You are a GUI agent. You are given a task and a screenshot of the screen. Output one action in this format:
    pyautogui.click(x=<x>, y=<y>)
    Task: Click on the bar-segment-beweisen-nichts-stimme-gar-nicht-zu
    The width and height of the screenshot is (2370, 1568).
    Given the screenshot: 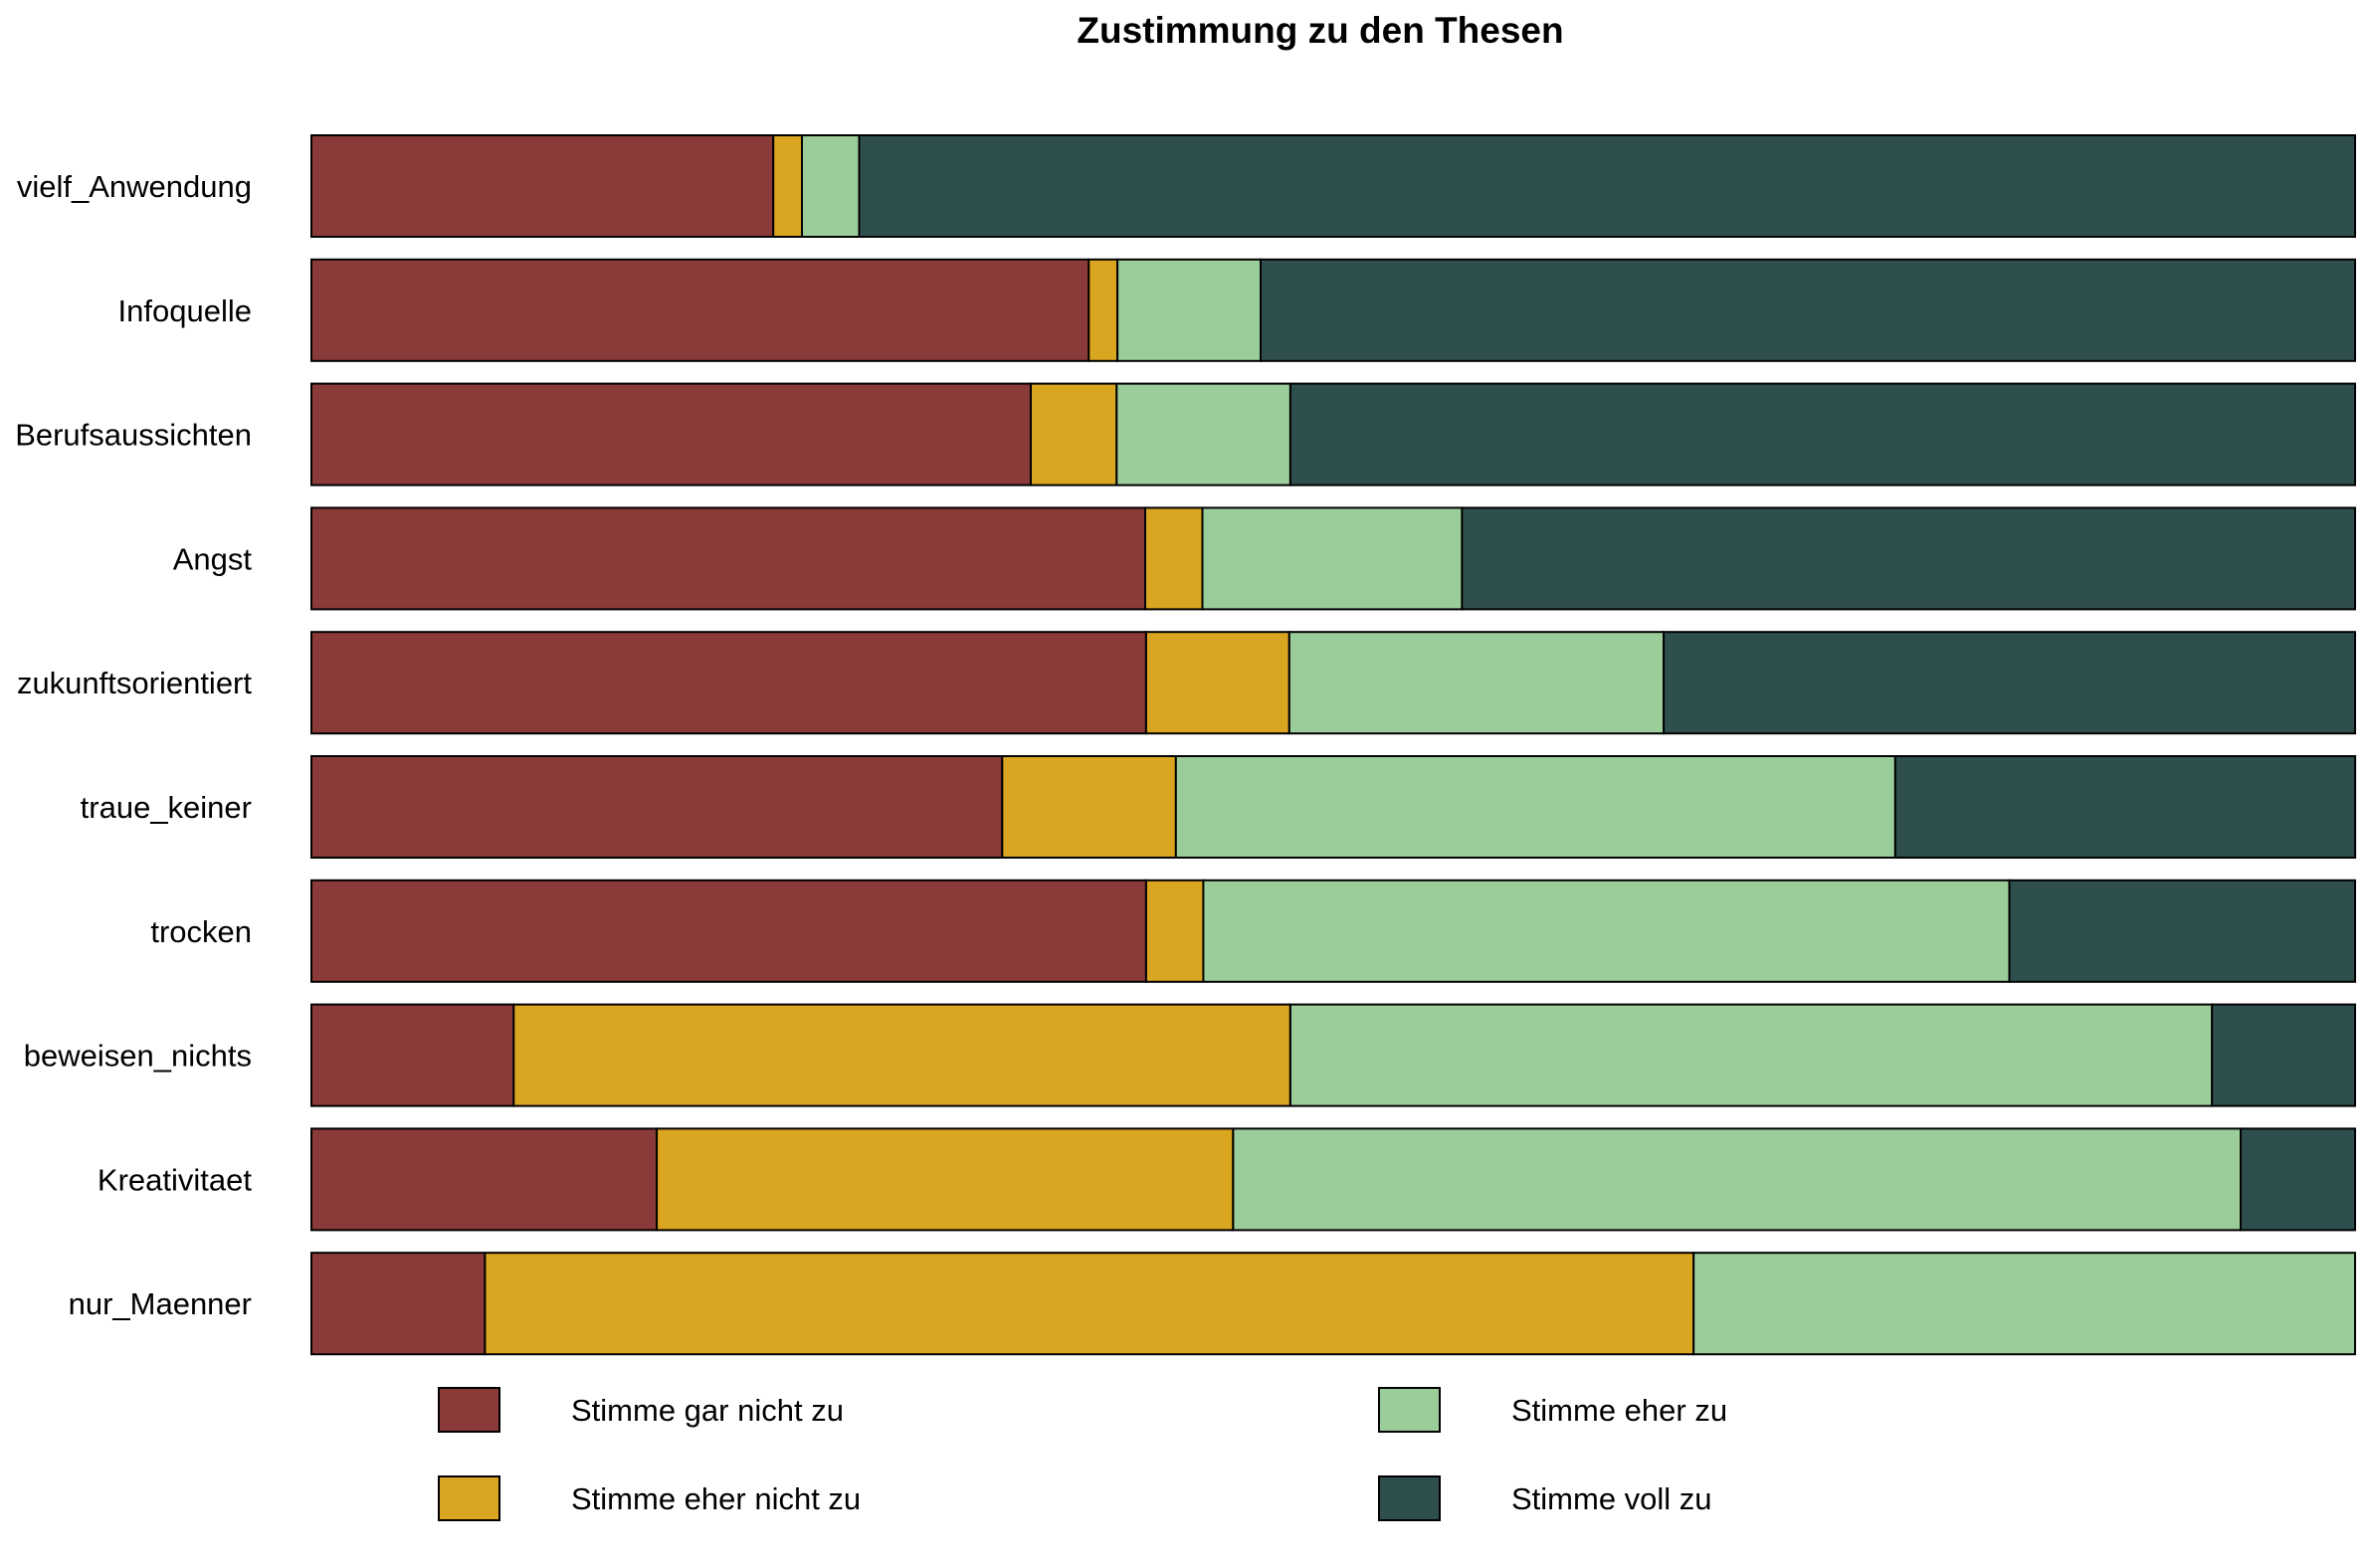 What is the action you would take?
    pyautogui.click(x=412, y=1055)
    